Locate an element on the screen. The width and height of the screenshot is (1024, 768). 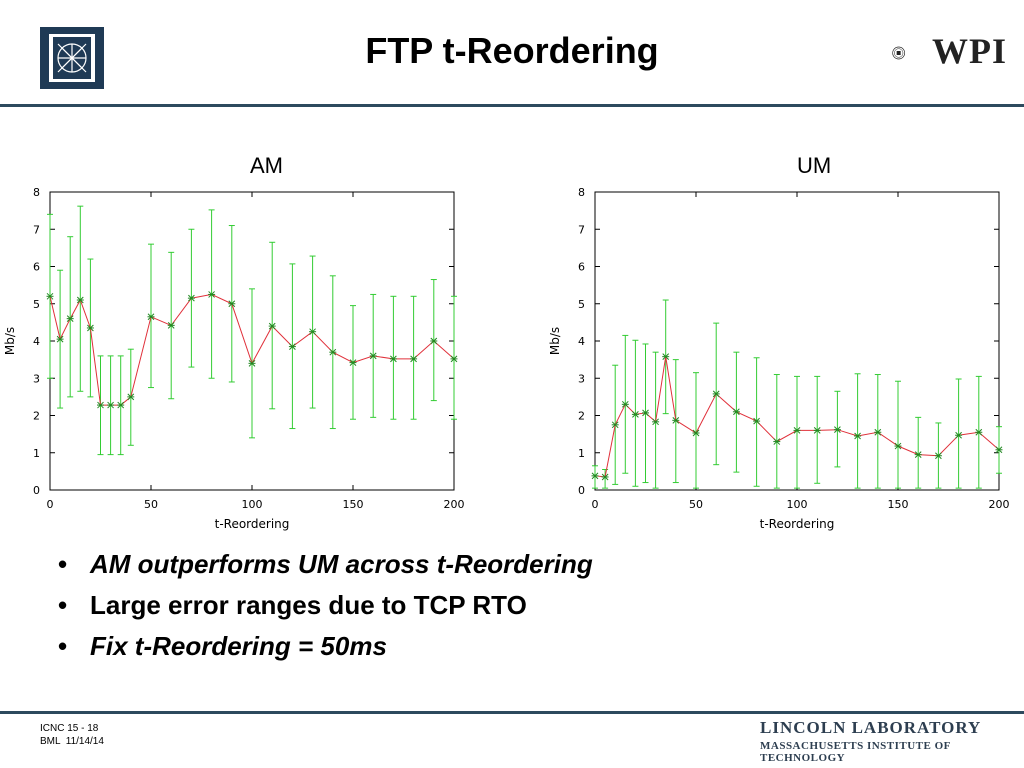
chart-heading-am: AM is located at coordinates (266, 165).